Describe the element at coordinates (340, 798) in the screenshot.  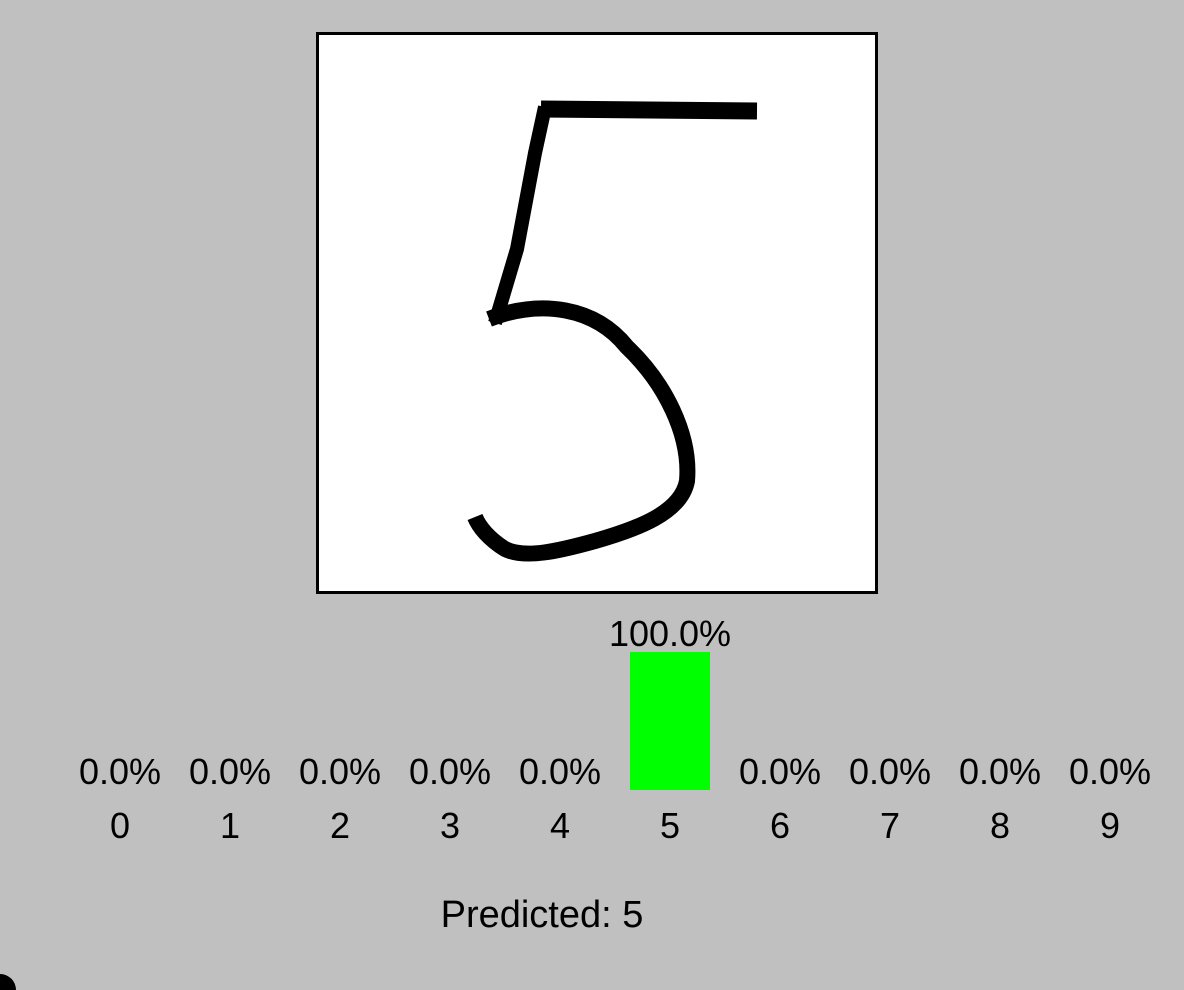
I see `bar-group-2: 0.0% 2` at that location.